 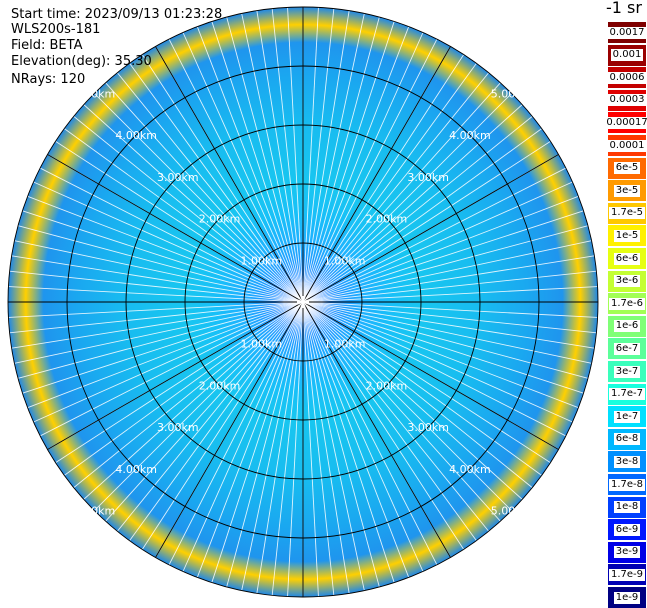 I want to click on colorbar-cell: 0.0001, so click(x=627, y=145).